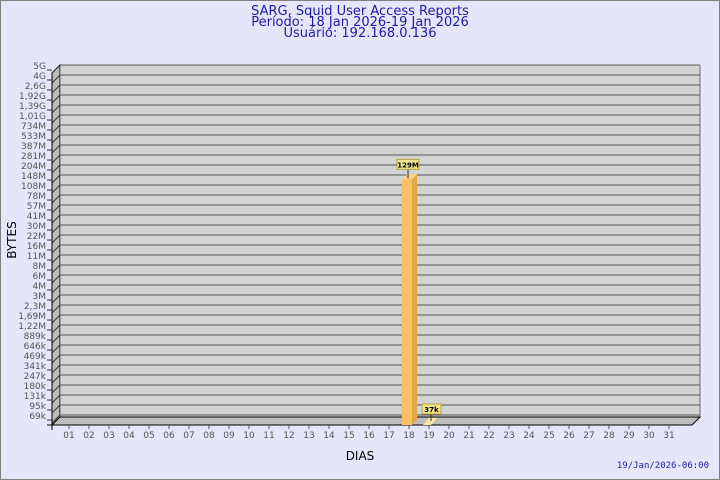  Describe the element at coordinates (40, 287) in the screenshot. I see `y-tick-label: 4M` at that location.